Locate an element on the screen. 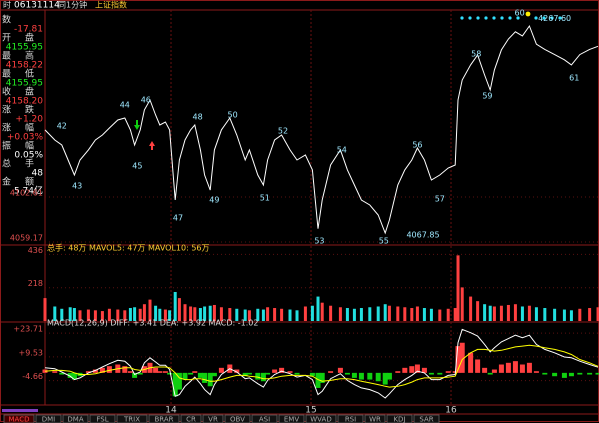 The width and height of the screenshot is (599, 423). tab-label: DMA is located at coordinates (75, 419).